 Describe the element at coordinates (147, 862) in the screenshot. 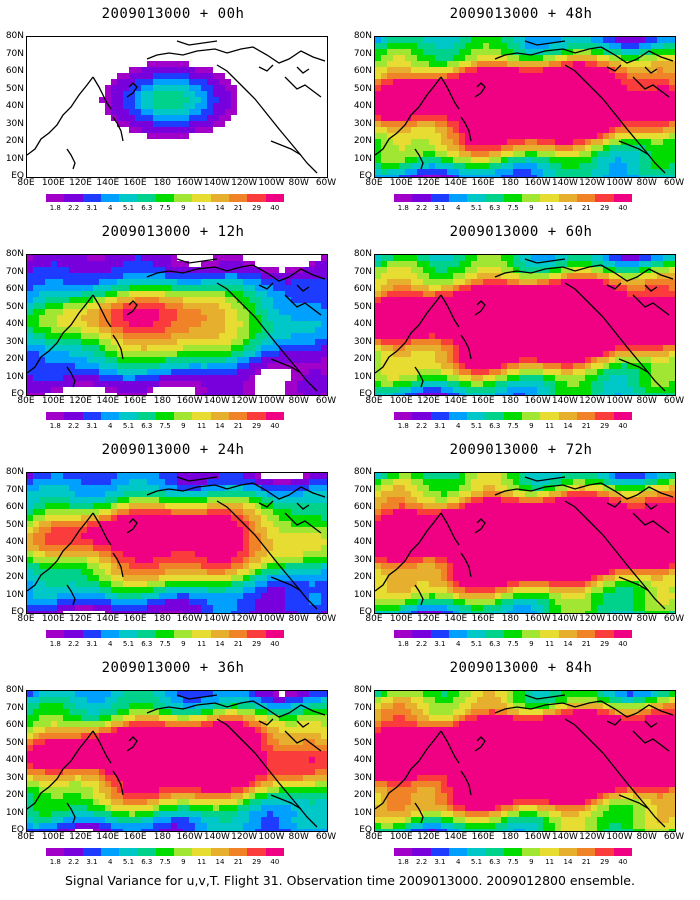

I see `colorbar-label: 6.3` at that location.